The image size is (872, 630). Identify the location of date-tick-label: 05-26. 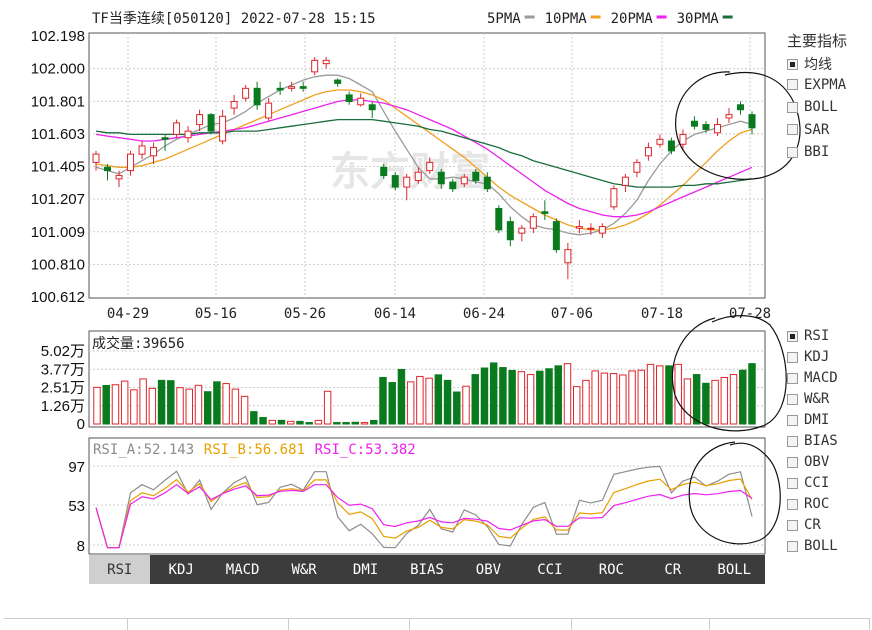
(305, 314).